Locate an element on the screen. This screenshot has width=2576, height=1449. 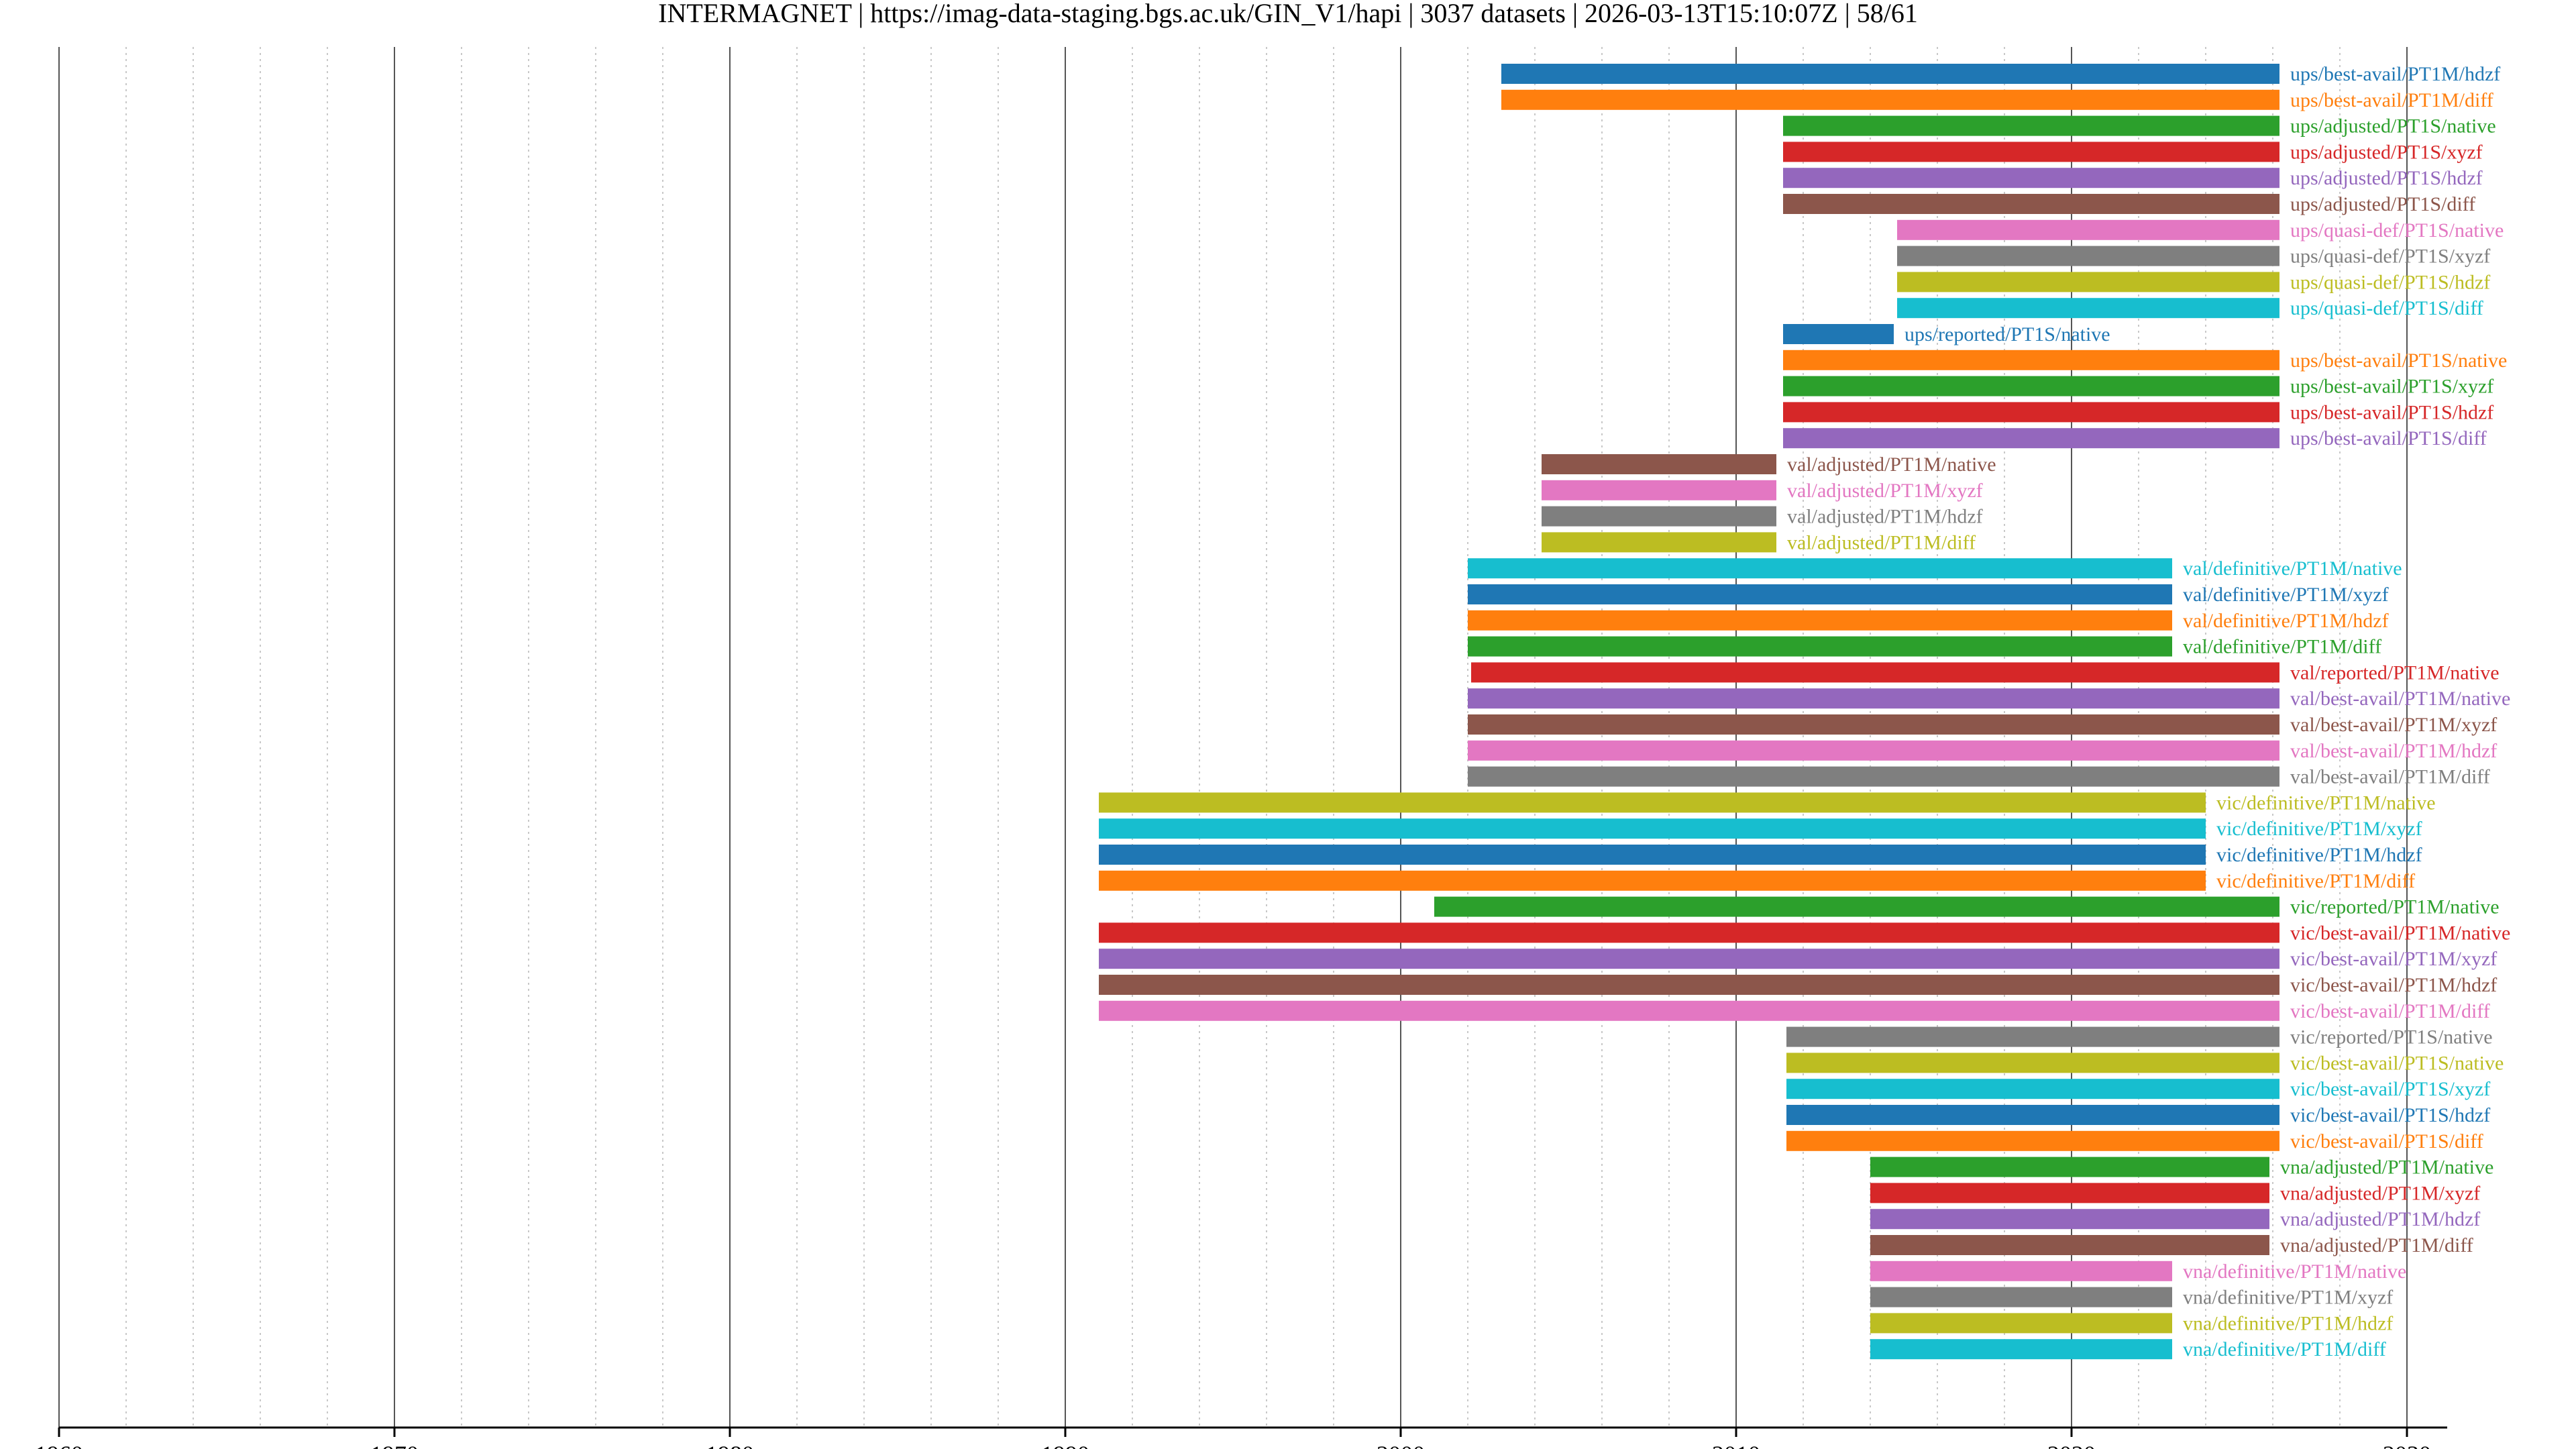
x-axis-tick-label: 1970 is located at coordinates (394, 1445).